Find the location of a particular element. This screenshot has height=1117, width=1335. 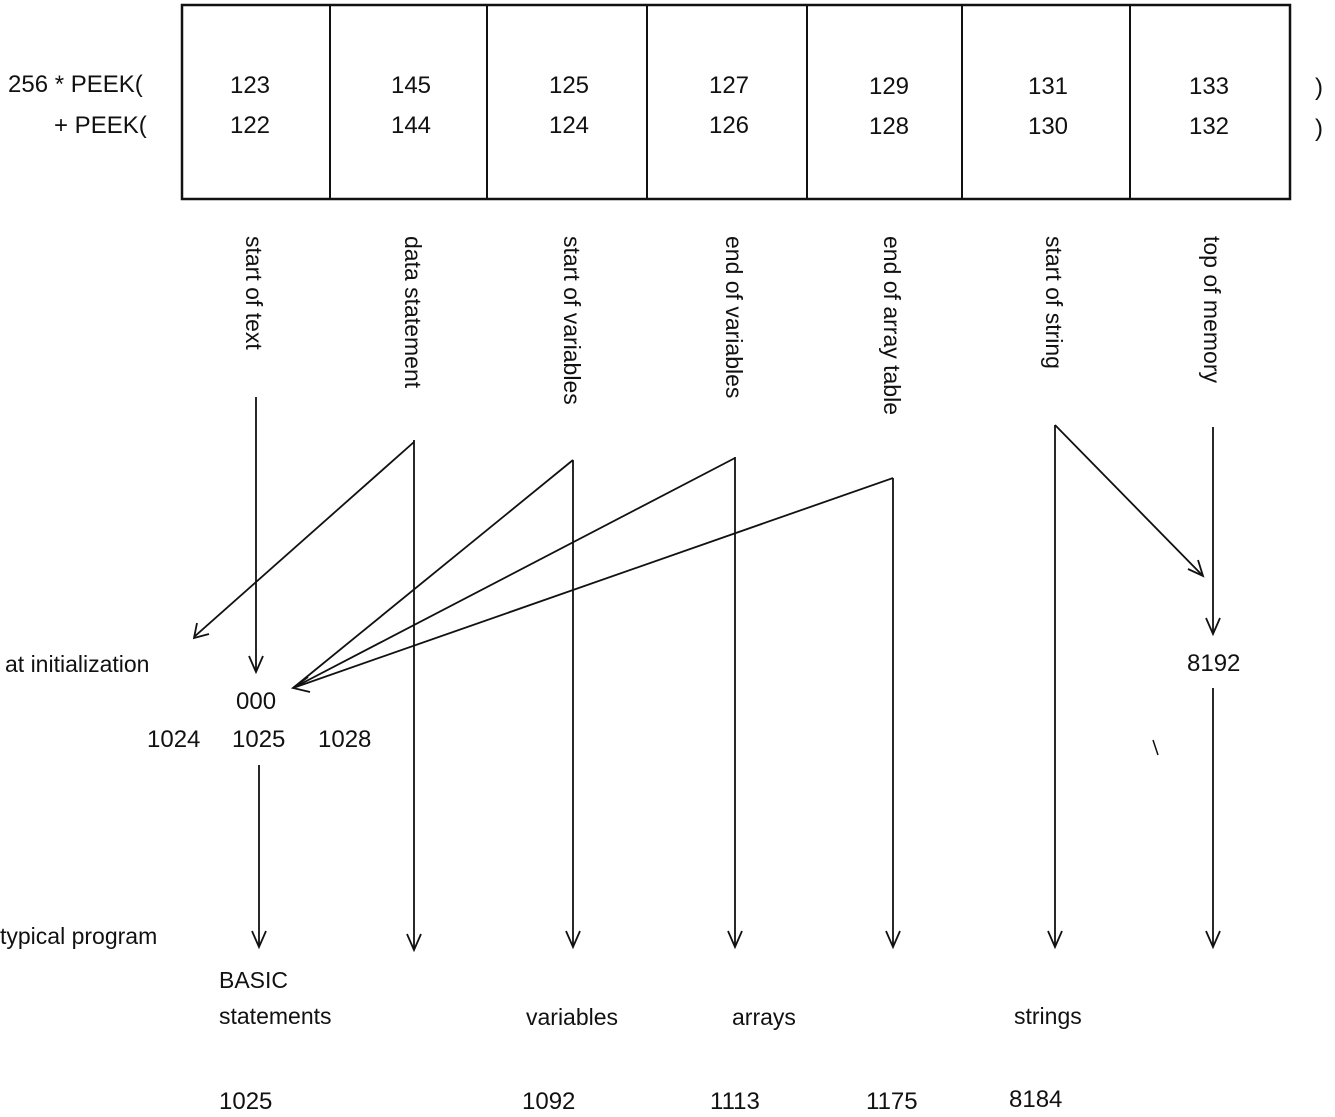

init-address-1025: 1025 is located at coordinates (259, 739).